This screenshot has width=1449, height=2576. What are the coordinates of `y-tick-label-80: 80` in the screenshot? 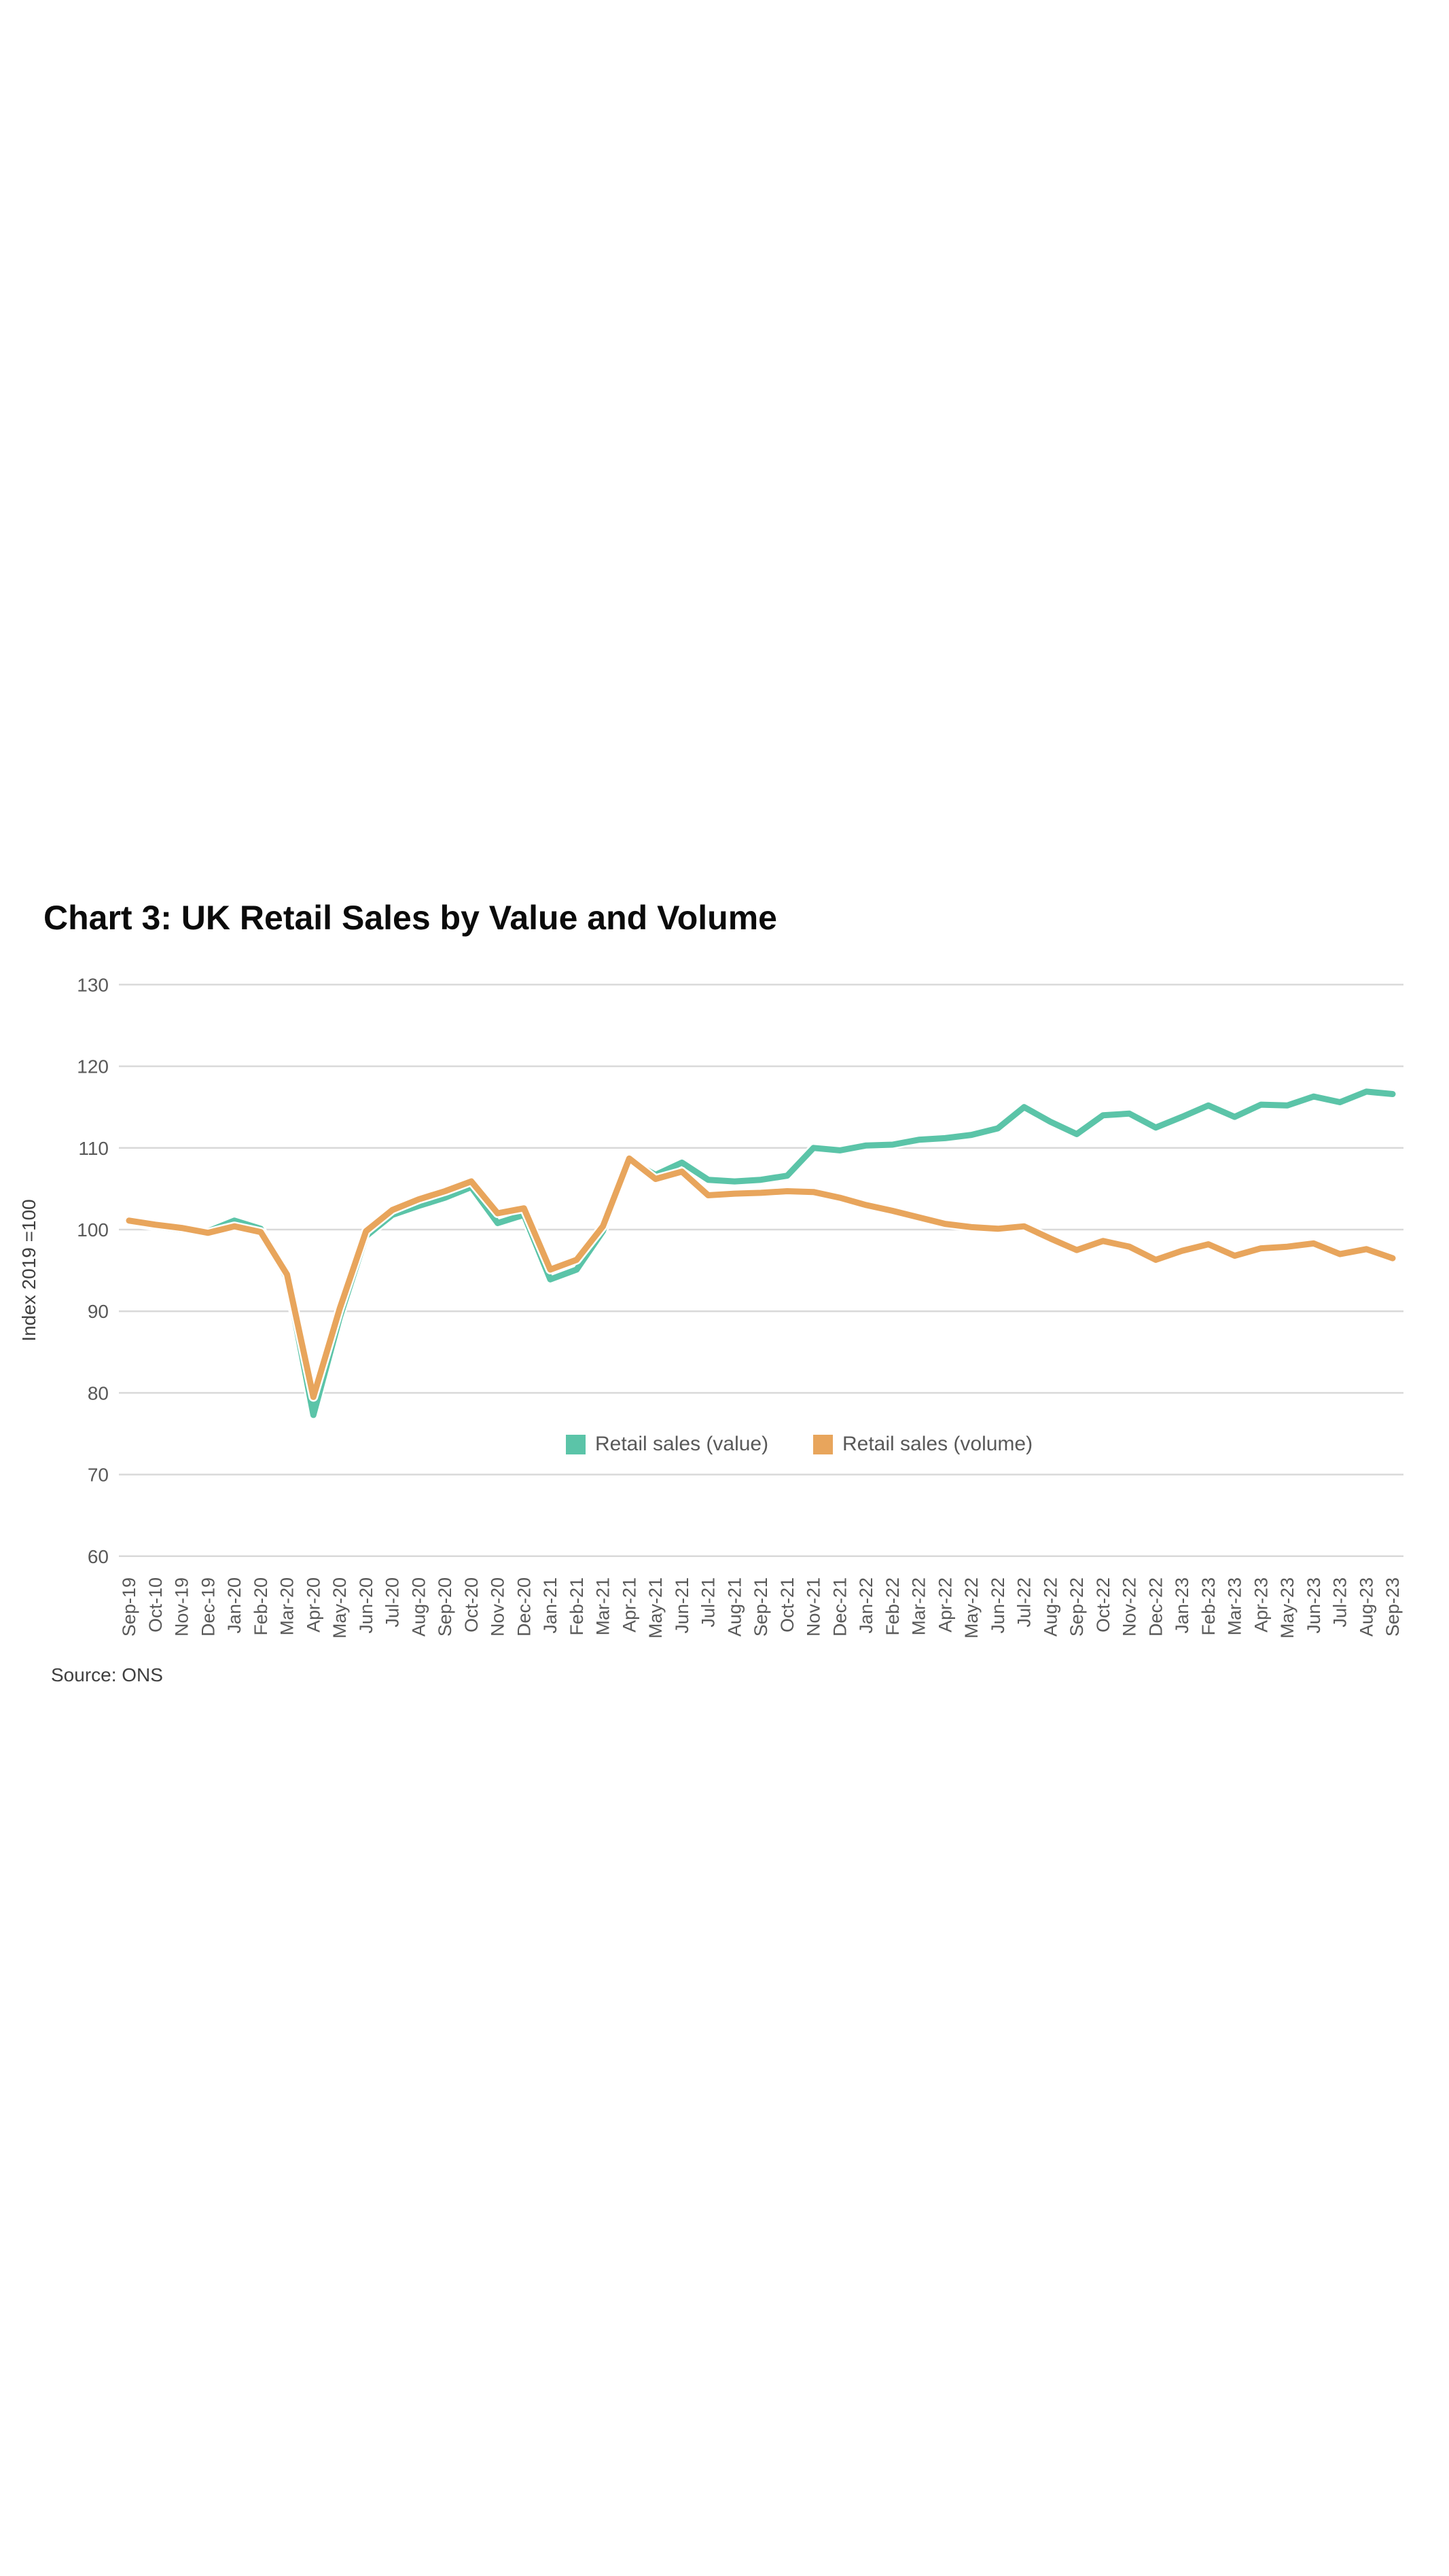 It's located at (98, 1392).